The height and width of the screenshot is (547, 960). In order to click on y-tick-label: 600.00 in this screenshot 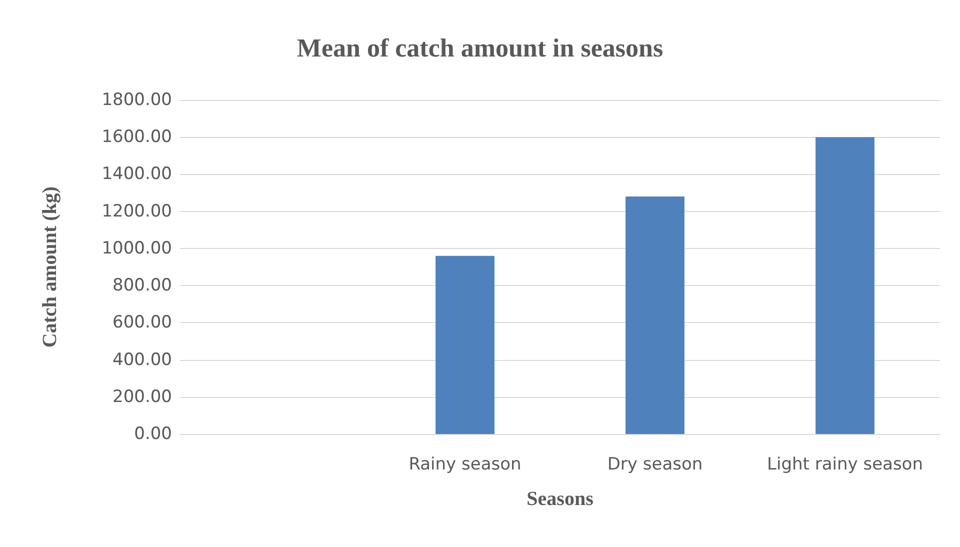, I will do `click(142, 322)`.